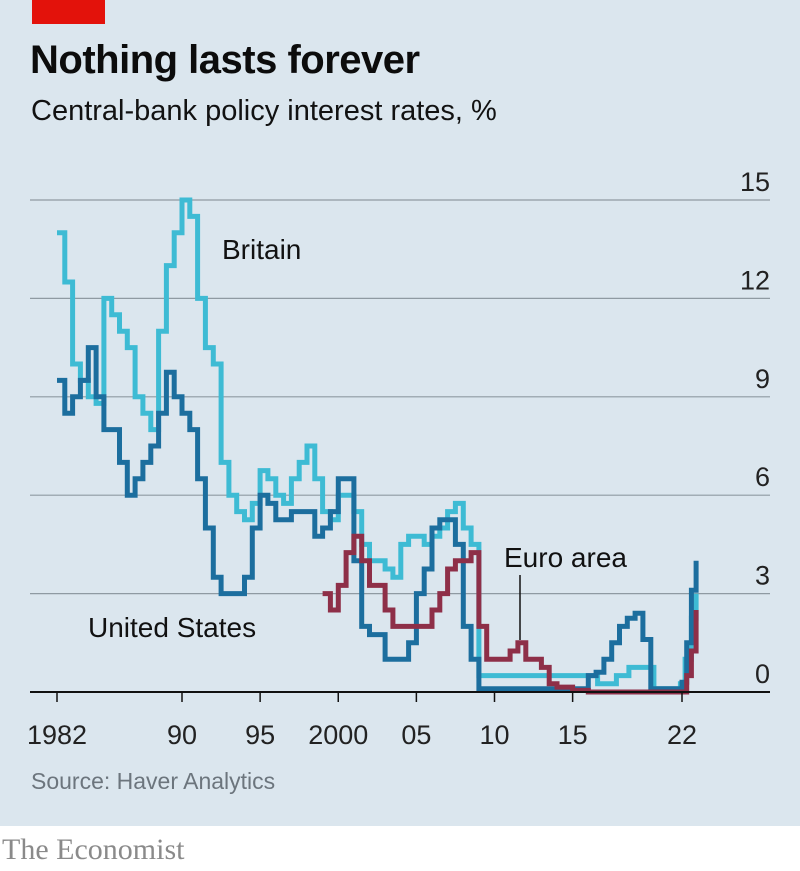  I want to click on y-tick-label-3: 3, so click(762, 576).